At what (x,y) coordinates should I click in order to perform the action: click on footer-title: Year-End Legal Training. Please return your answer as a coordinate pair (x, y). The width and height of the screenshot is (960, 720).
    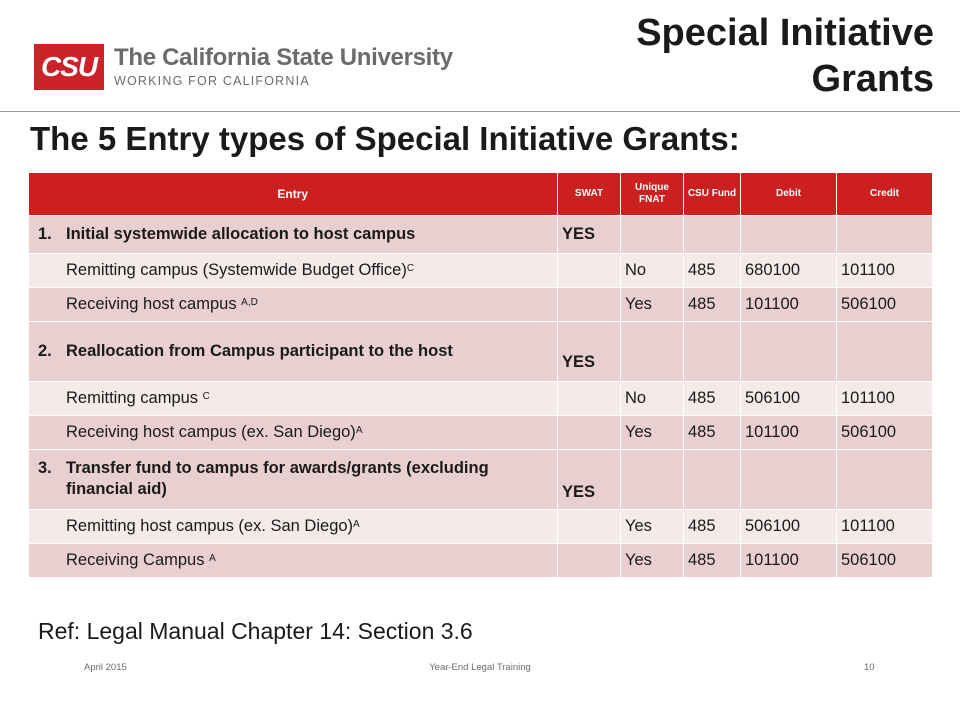
    Looking at the image, I should click on (480, 667).